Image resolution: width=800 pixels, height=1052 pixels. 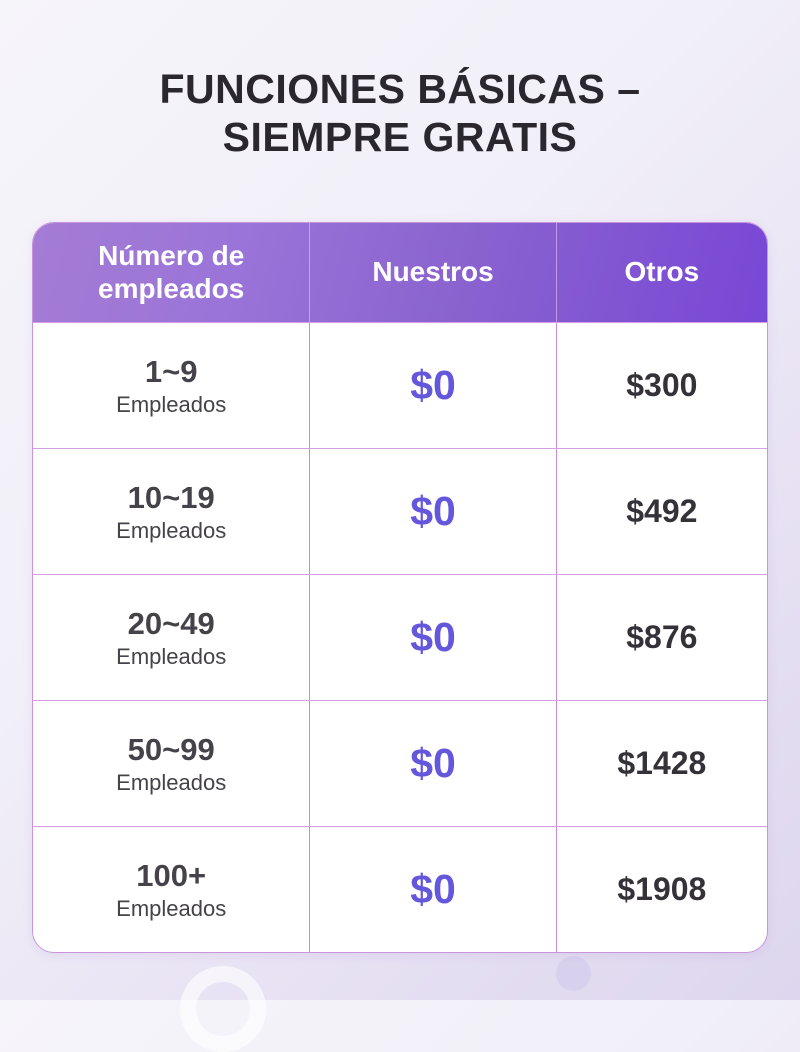 I want to click on table-header-row: Número de empleados Nuestros Otros, so click(x=400, y=272).